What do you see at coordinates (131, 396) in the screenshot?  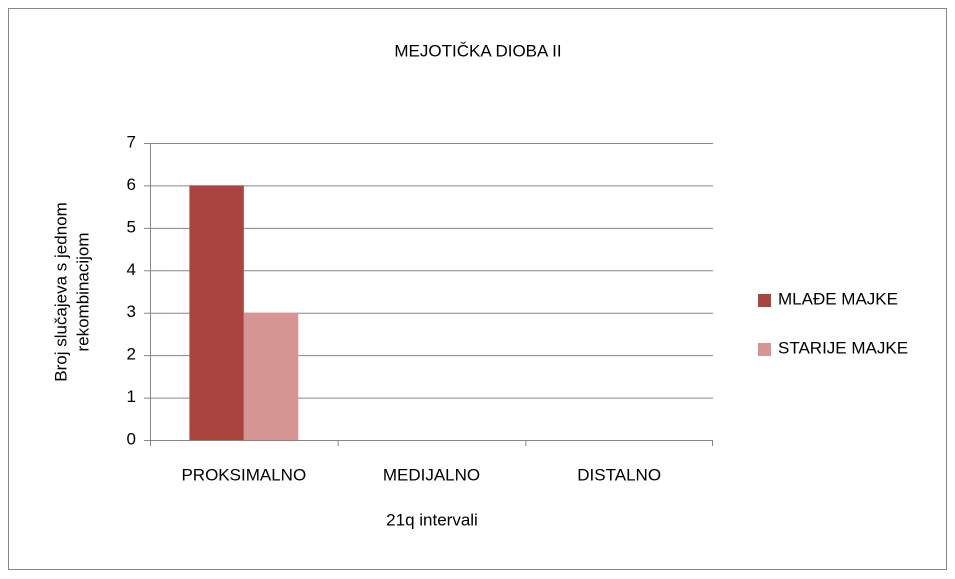 I see `y-tick-label: 1` at bounding box center [131, 396].